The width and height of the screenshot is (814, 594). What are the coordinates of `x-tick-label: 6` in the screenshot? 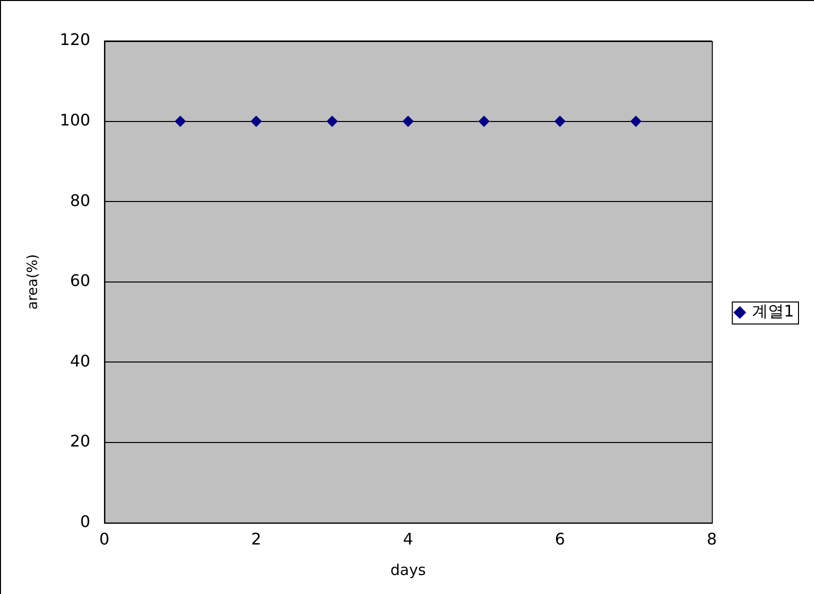 It's located at (560, 539).